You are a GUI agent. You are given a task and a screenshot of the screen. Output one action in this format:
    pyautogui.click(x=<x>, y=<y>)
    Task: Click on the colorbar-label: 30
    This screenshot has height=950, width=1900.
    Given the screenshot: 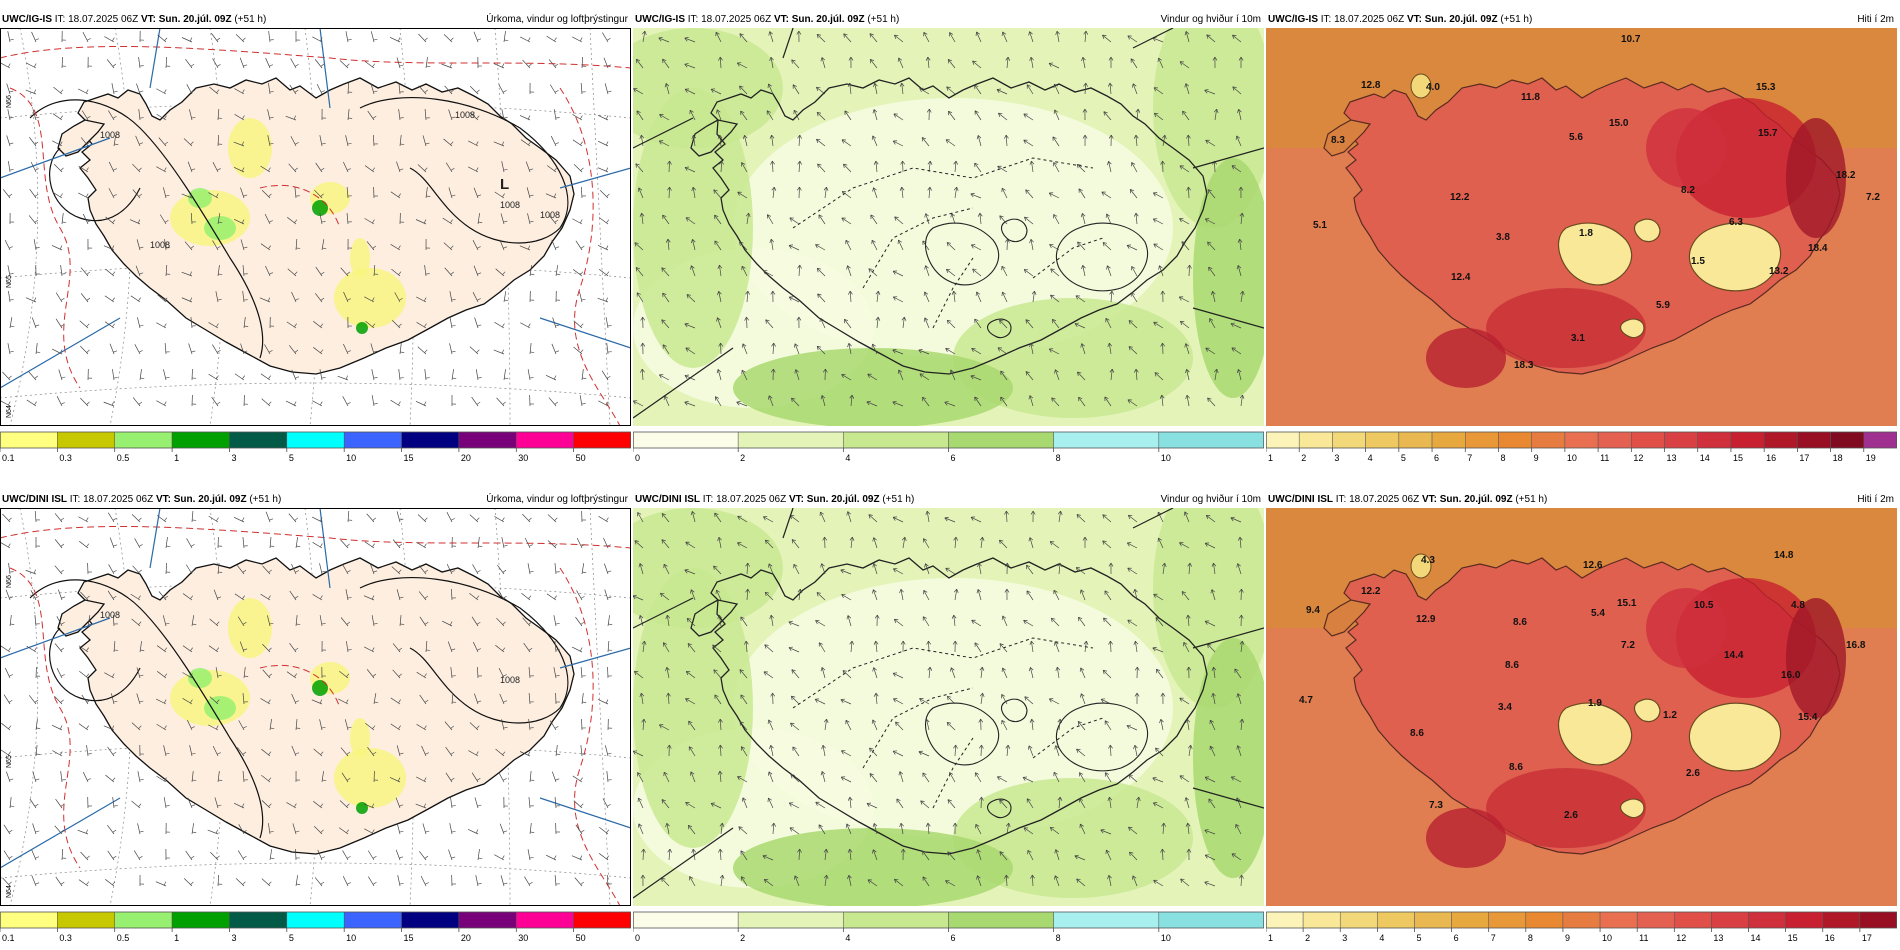 What is the action you would take?
    pyautogui.click(x=523, y=938)
    